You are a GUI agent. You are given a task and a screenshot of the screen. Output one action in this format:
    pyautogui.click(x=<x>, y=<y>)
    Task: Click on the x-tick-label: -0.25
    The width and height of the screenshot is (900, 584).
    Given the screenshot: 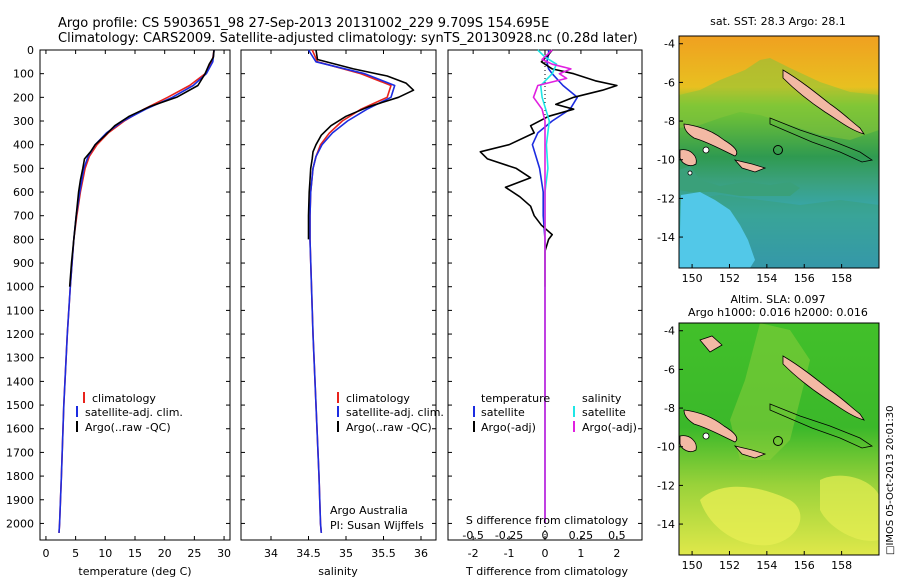 What is the action you would take?
    pyautogui.click(x=509, y=535)
    